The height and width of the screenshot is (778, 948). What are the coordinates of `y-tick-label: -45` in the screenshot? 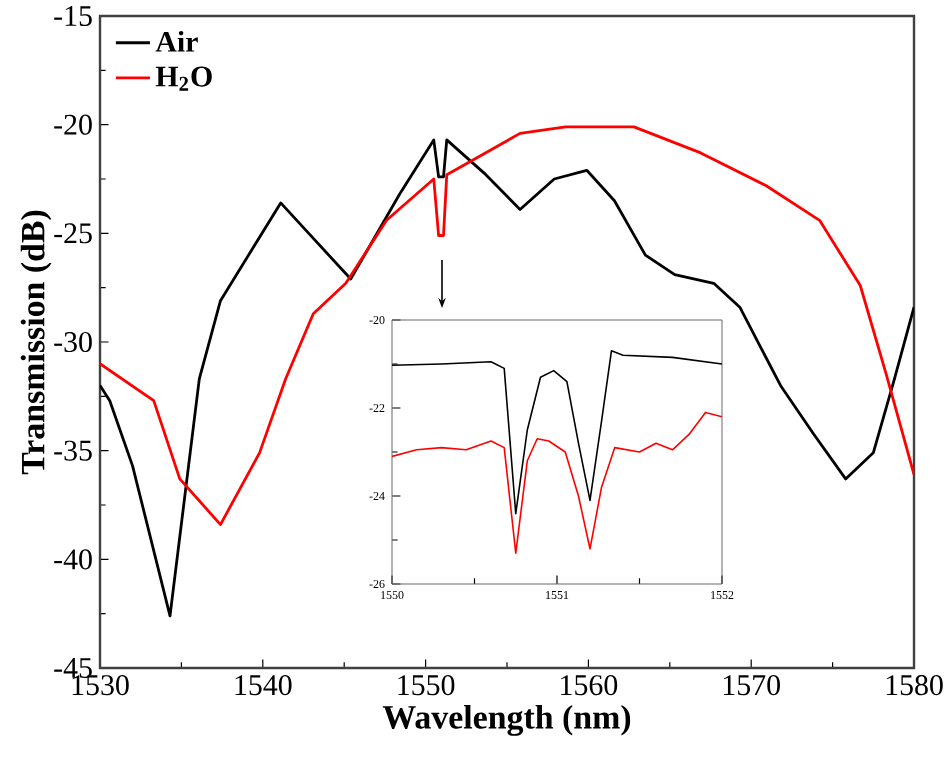 It's located at (73, 668).